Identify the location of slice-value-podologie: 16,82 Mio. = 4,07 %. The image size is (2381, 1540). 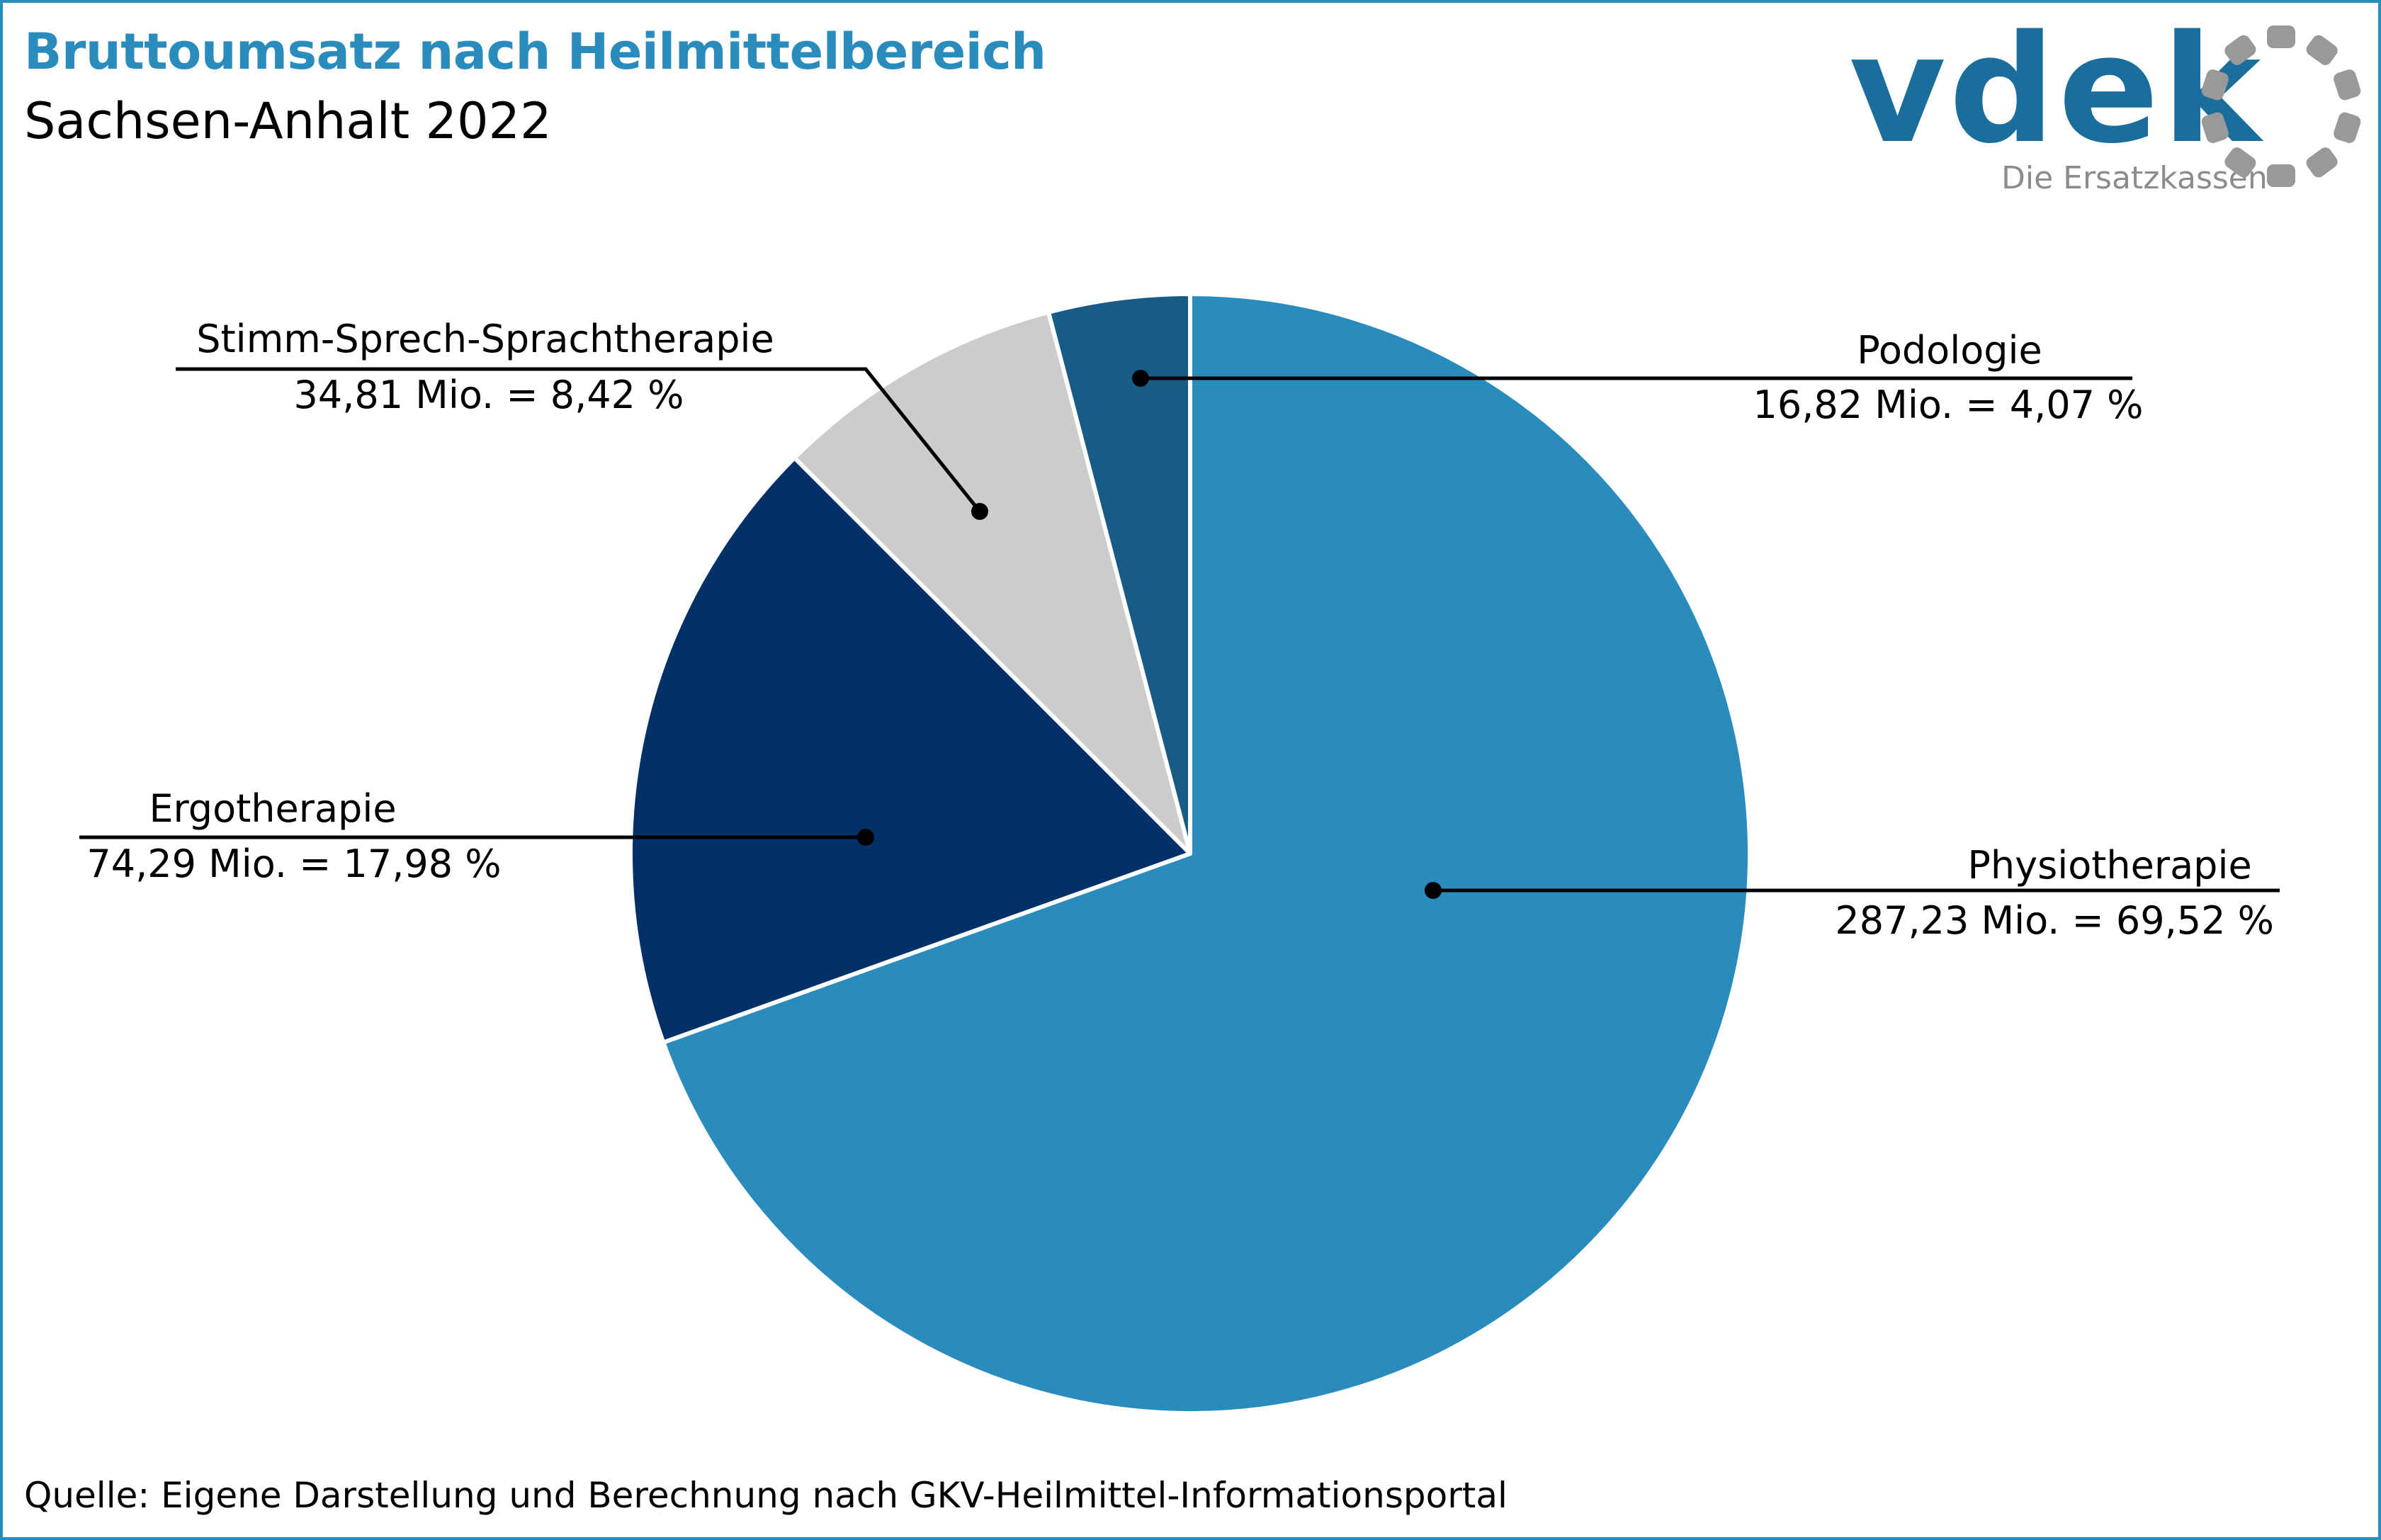
(1948, 405).